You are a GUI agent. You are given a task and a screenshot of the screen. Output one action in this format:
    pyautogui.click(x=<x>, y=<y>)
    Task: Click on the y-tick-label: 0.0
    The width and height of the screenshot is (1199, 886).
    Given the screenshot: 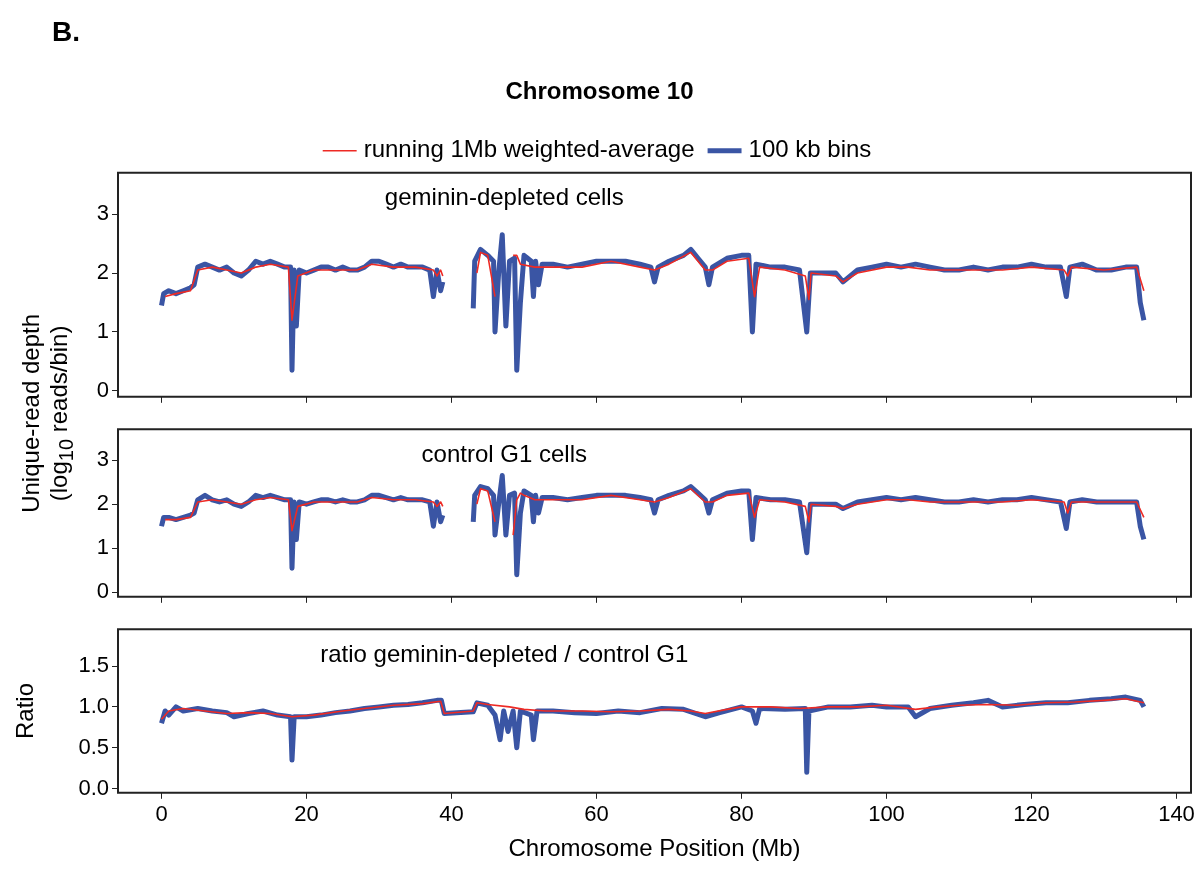 What is the action you would take?
    pyautogui.click(x=93, y=787)
    